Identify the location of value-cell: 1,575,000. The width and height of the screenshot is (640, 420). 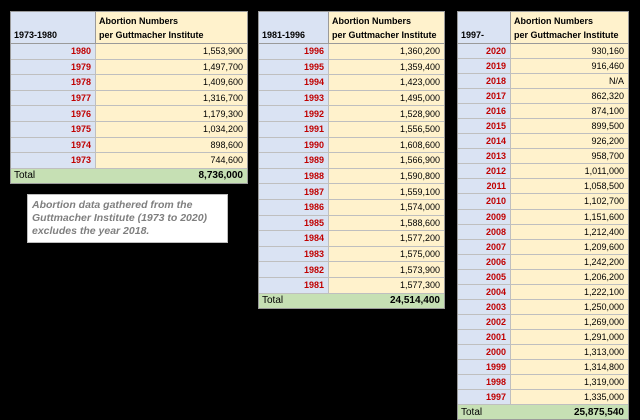
(386, 254).